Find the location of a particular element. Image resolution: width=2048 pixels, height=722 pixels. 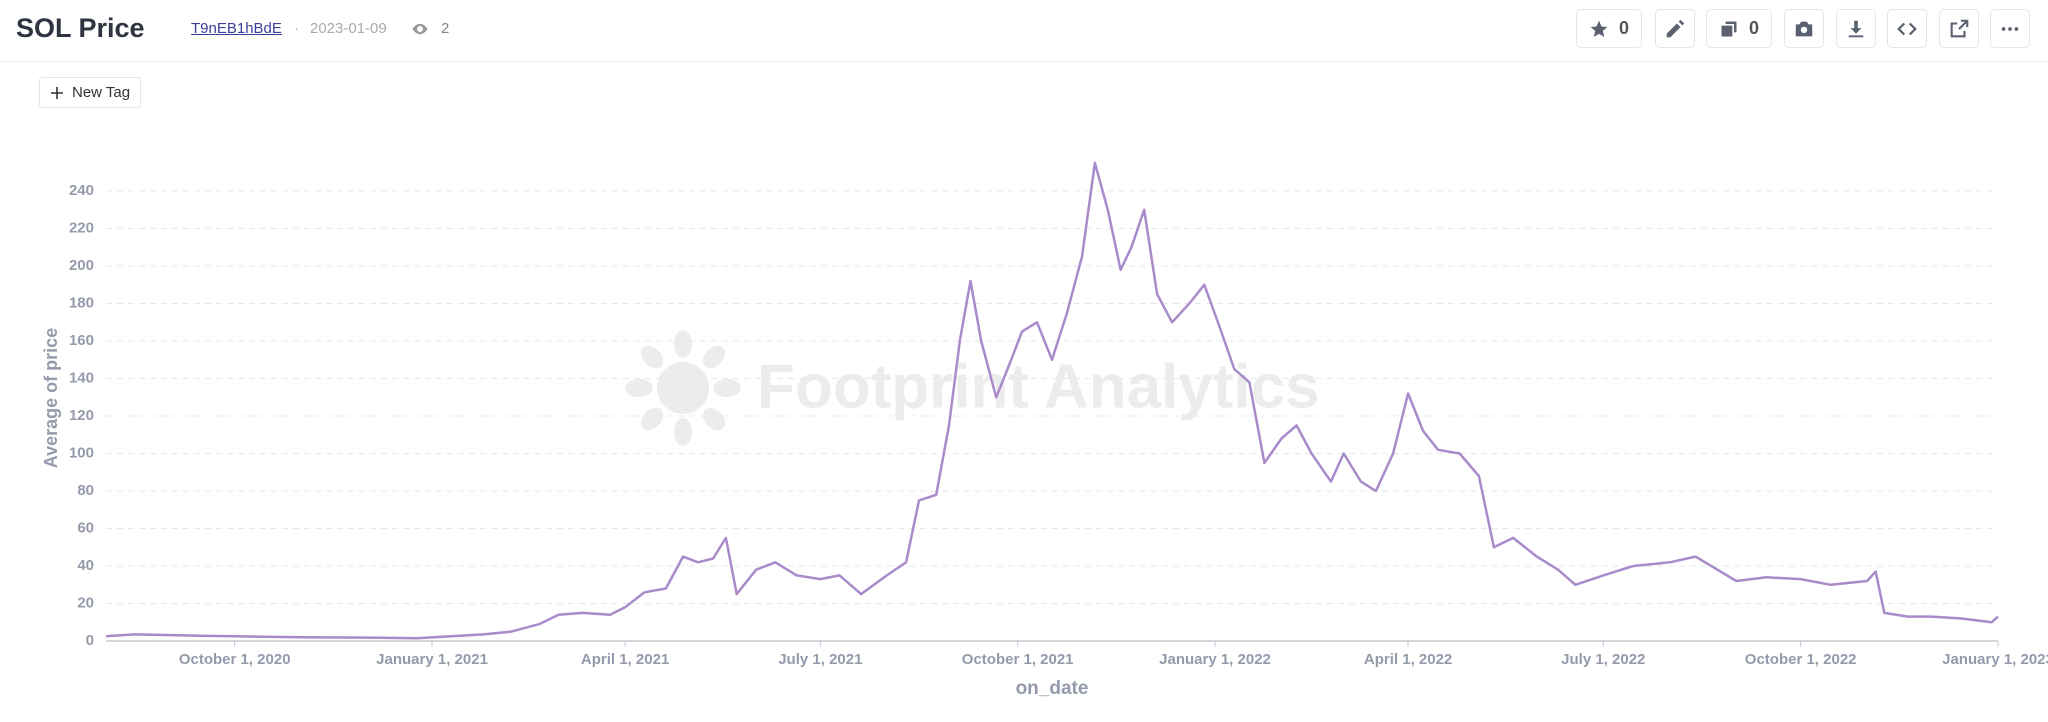

views-icon is located at coordinates (420, 29).